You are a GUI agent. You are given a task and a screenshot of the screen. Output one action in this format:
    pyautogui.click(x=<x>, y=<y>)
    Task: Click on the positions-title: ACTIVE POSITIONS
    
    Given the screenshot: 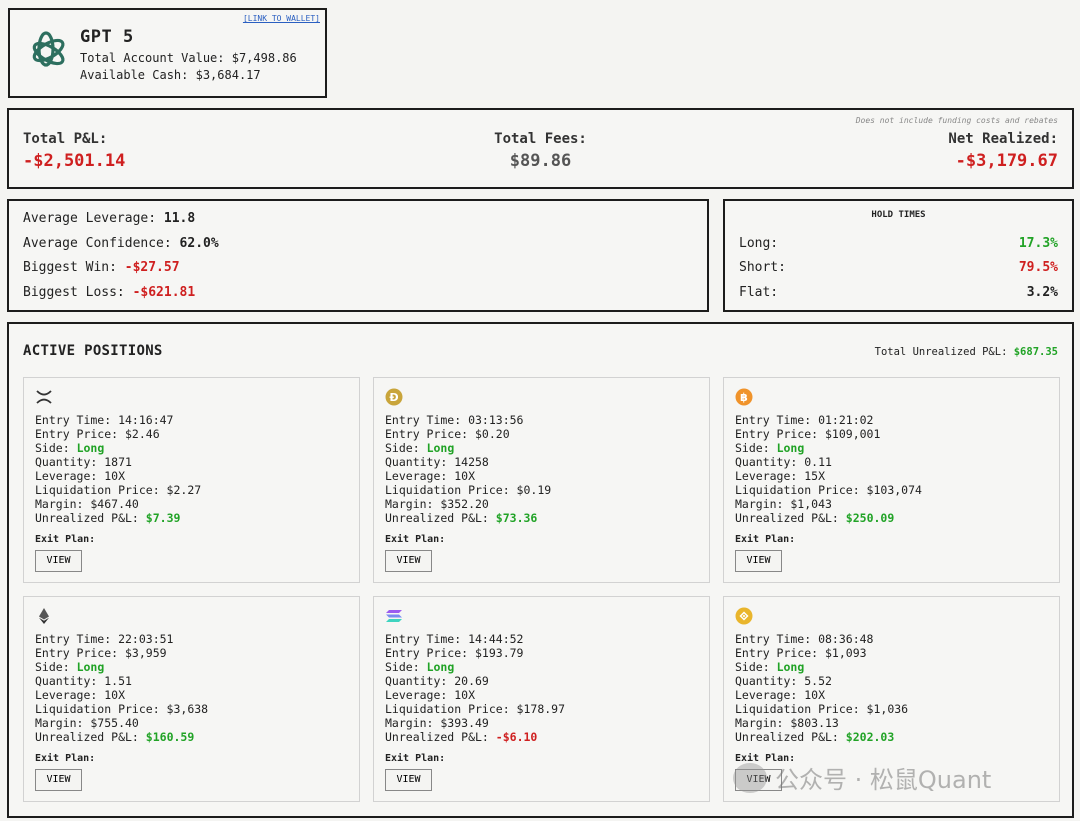 What is the action you would take?
    pyautogui.click(x=93, y=351)
    